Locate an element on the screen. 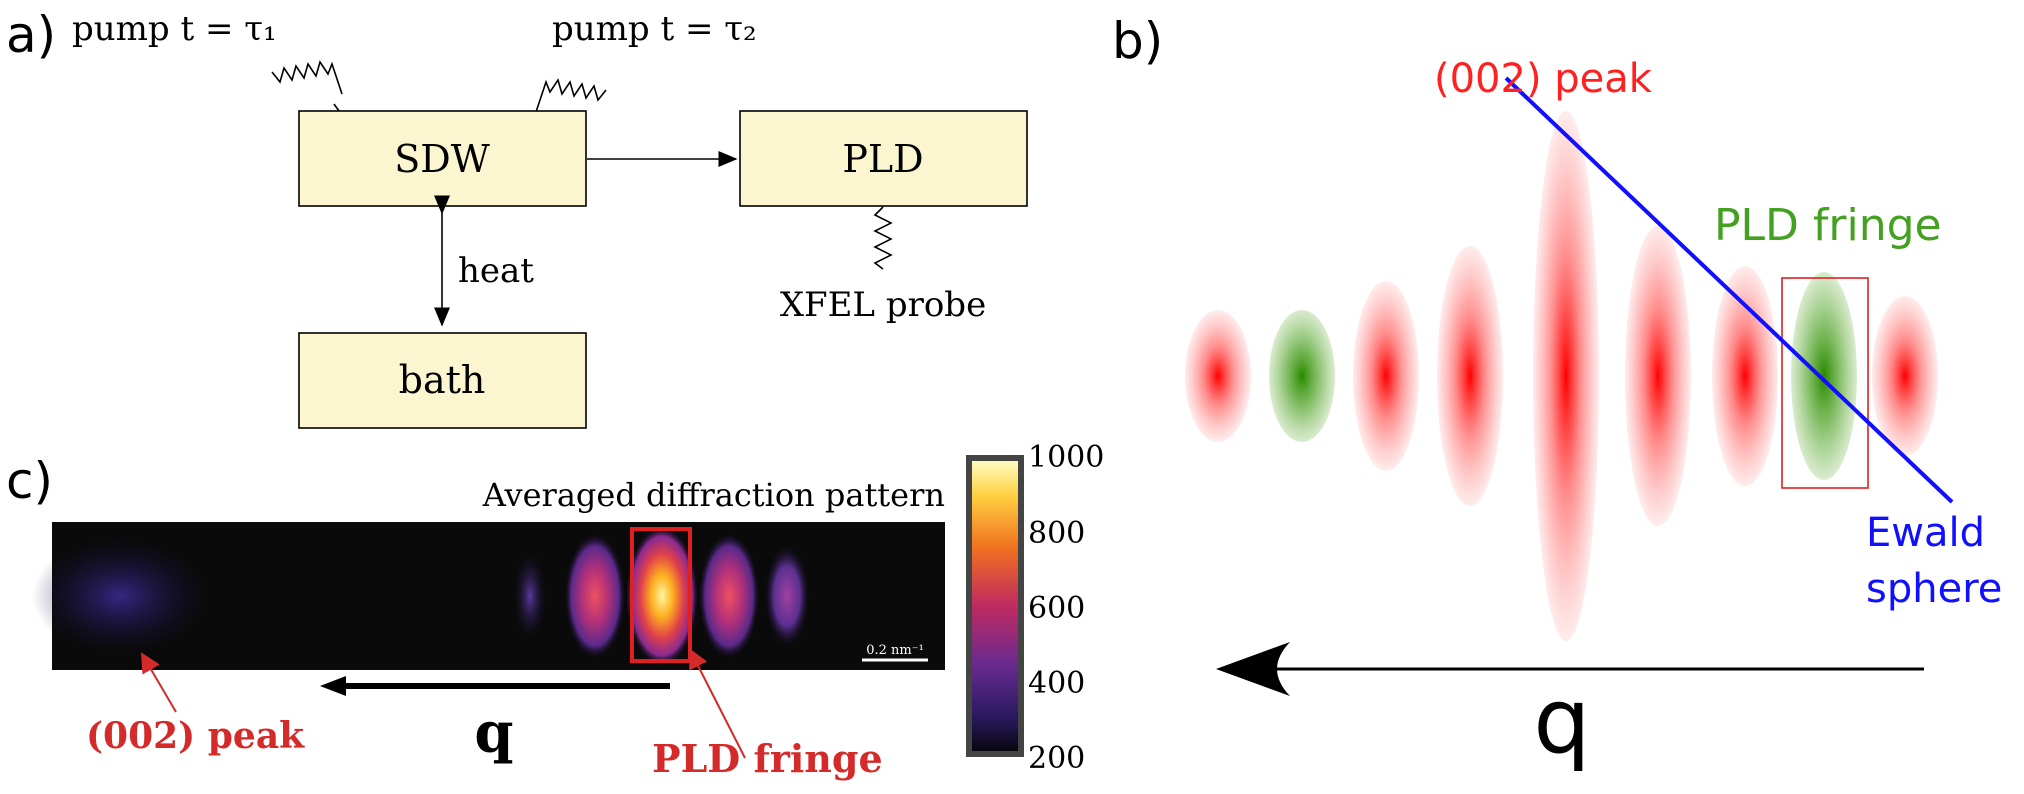 Image resolution: width=2024 pixels, height=794 pixels. q-arrow-head-icon is located at coordinates (1253, 669).